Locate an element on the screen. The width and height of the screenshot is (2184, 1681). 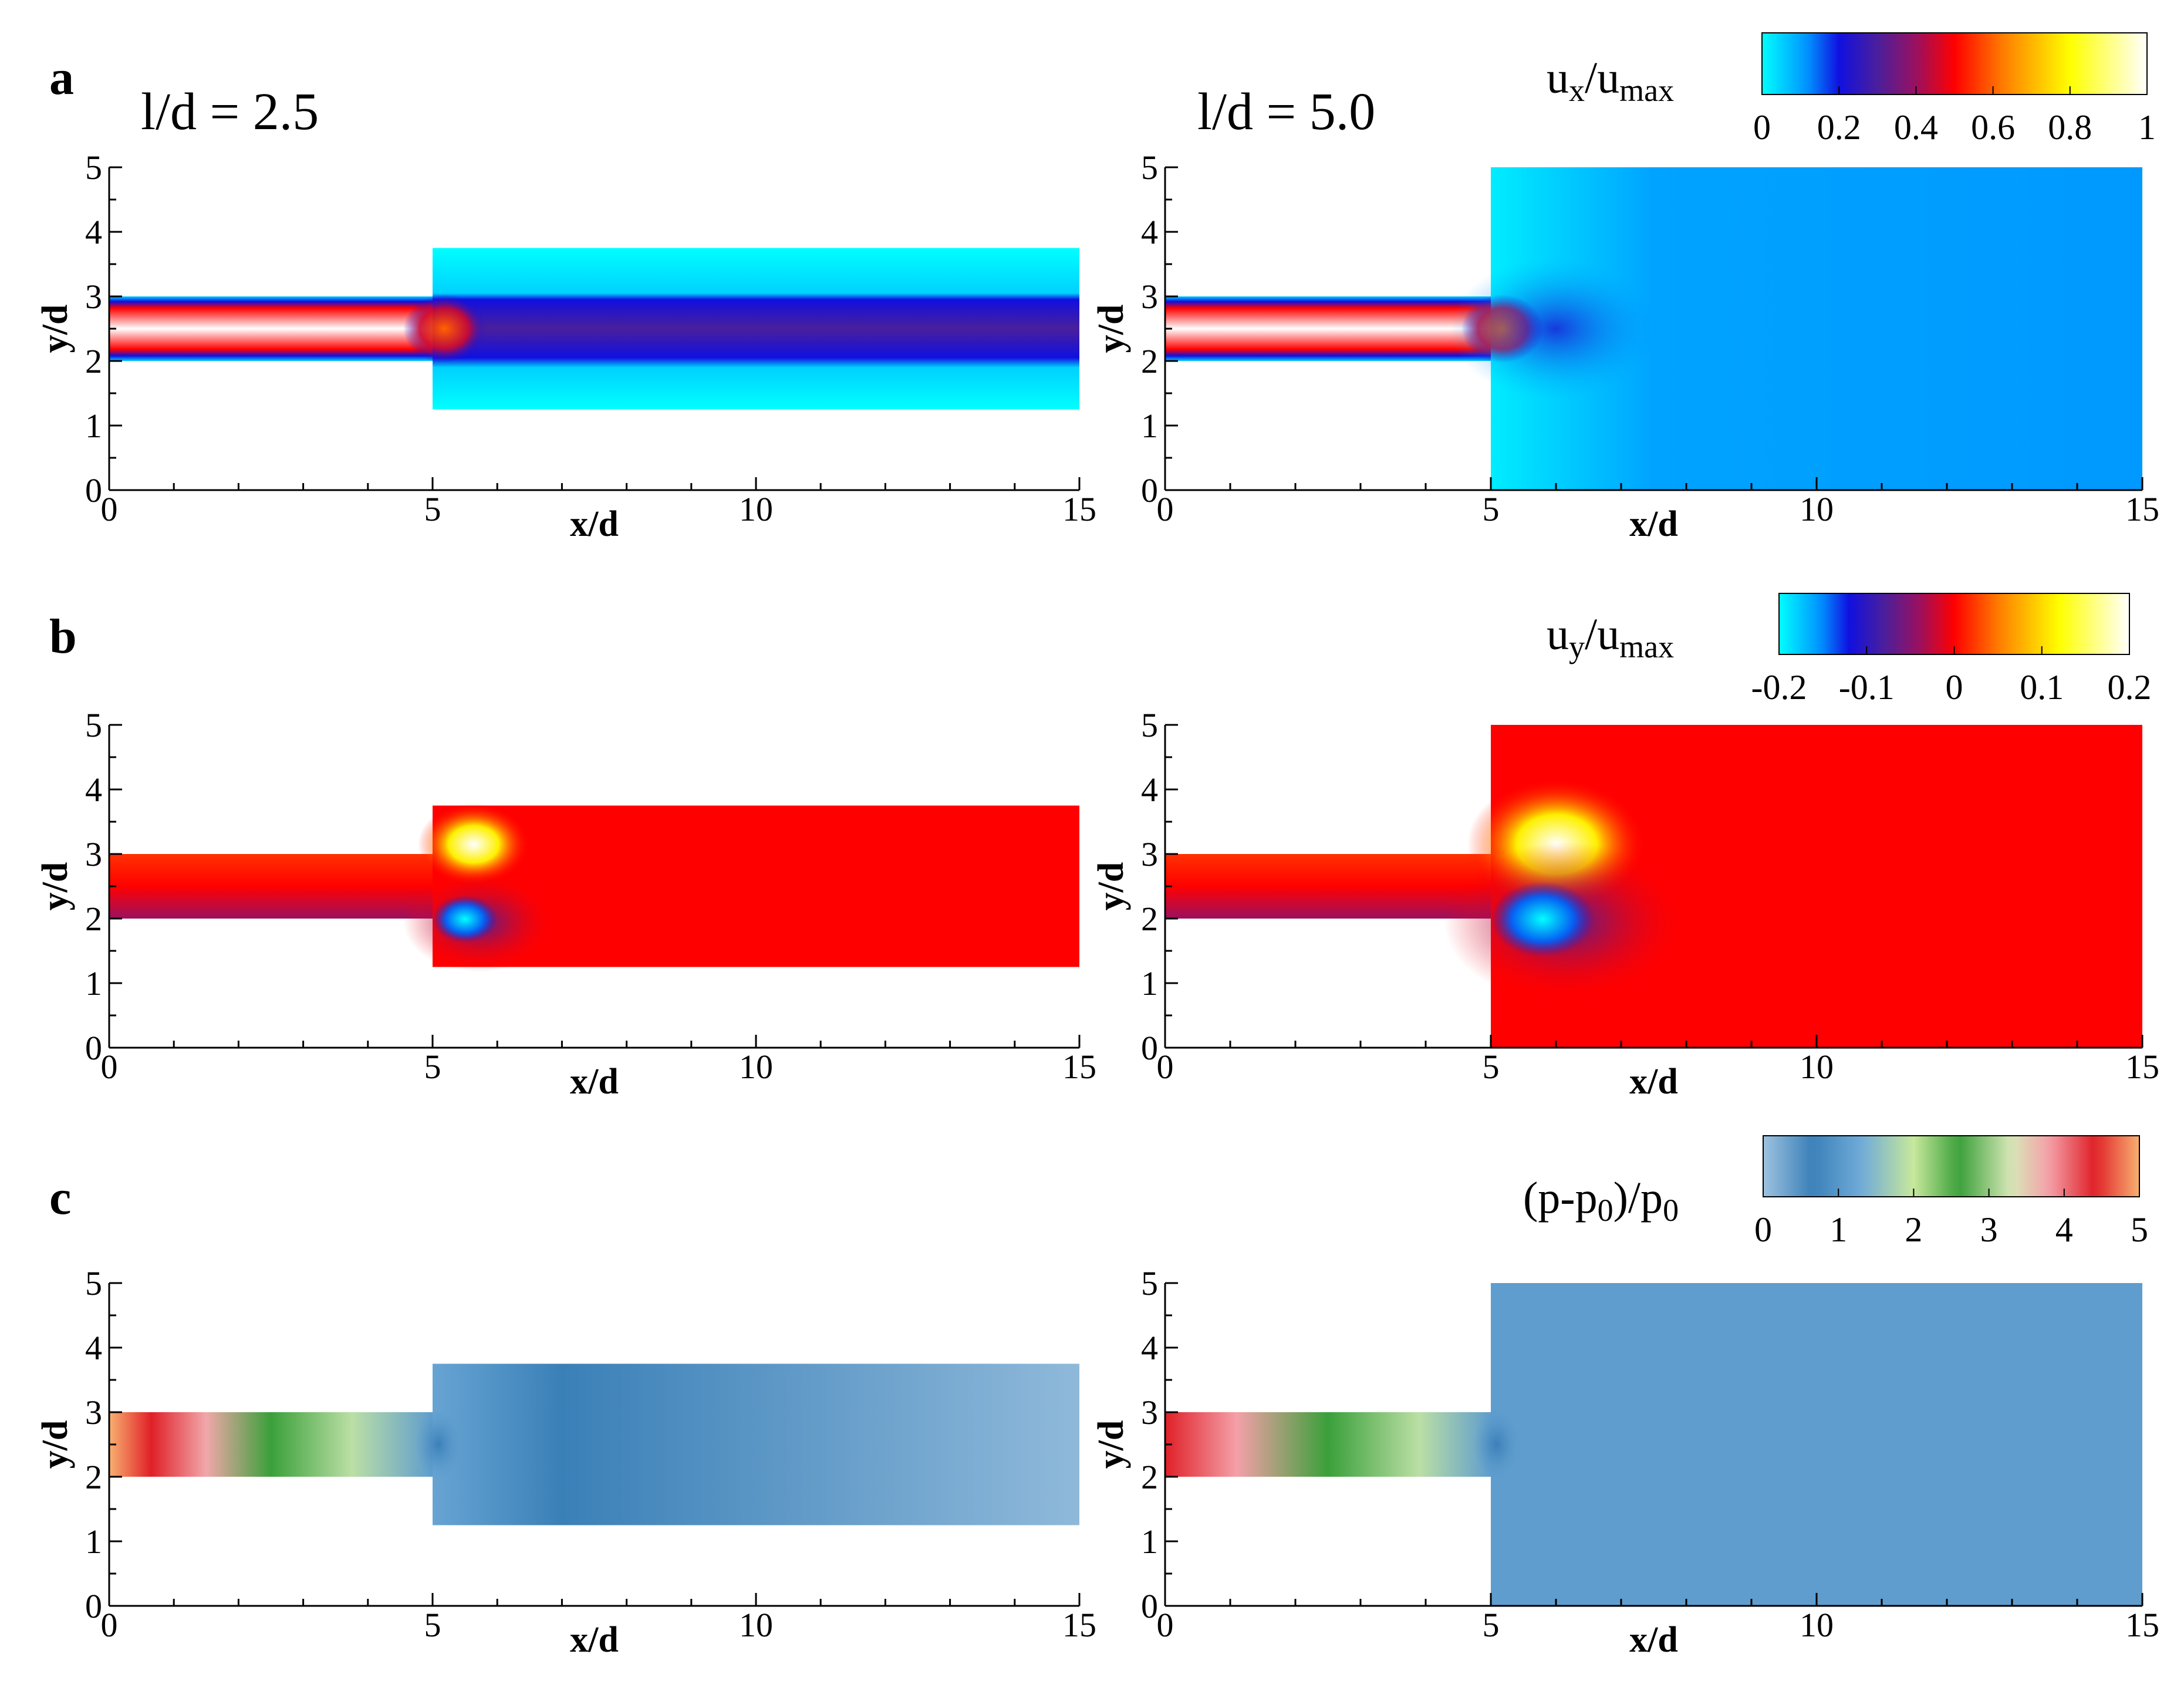
colorbar-ux: 0 0.2 0.4 0.6 0.8 1 is located at coordinates (1954, 89).